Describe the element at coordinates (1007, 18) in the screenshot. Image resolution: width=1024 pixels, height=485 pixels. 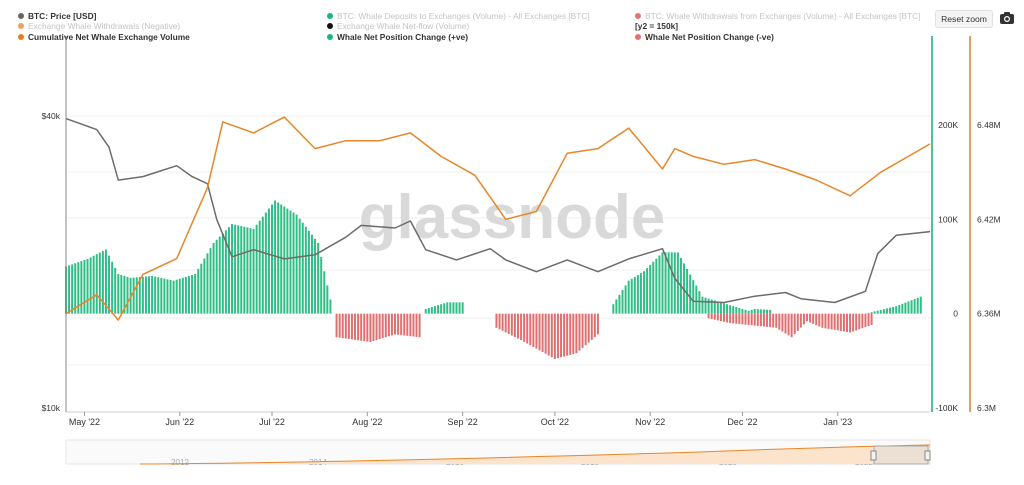
I see `camera-icon` at that location.